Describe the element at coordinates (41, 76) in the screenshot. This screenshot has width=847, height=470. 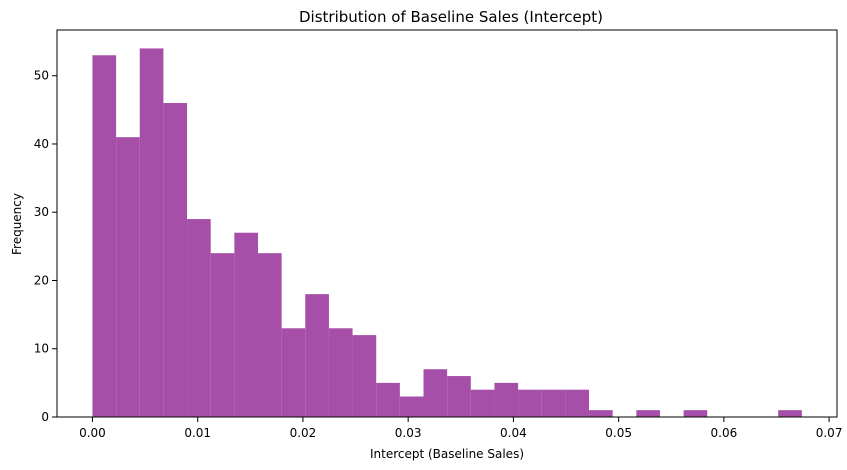
I see `y-tick-label: 50` at that location.